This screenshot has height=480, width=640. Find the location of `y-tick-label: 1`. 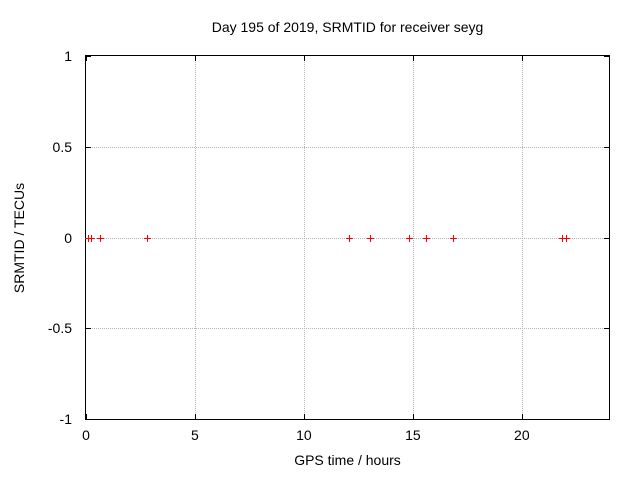

y-tick-label: 1 is located at coordinates (68, 56).